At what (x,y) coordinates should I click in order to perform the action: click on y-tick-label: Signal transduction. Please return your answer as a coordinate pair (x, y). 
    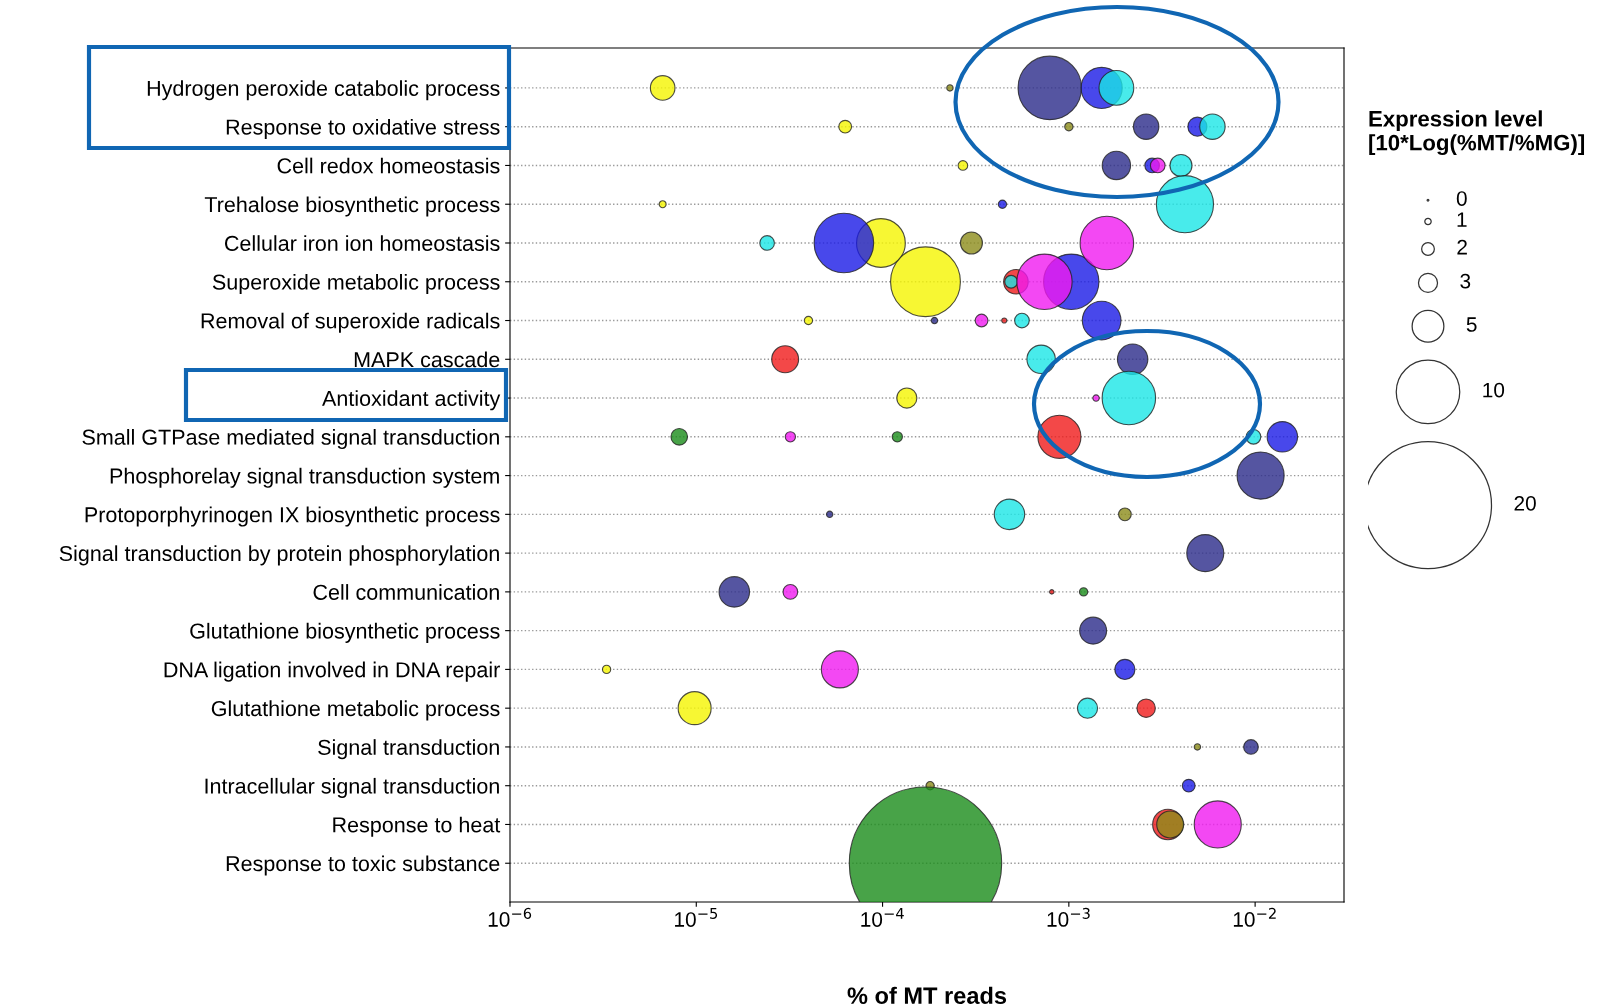
    Looking at the image, I should click on (408, 749).